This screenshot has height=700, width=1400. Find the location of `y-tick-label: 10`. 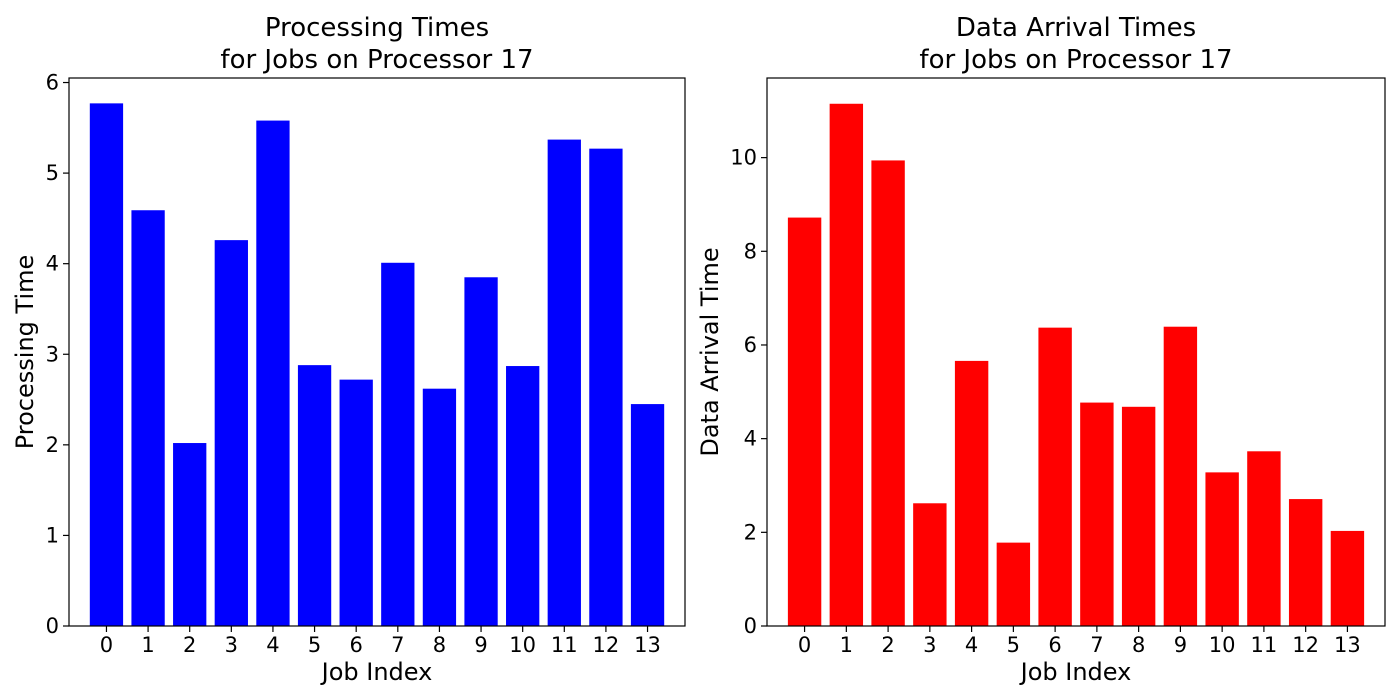

y-tick-label: 10 is located at coordinates (743, 158).